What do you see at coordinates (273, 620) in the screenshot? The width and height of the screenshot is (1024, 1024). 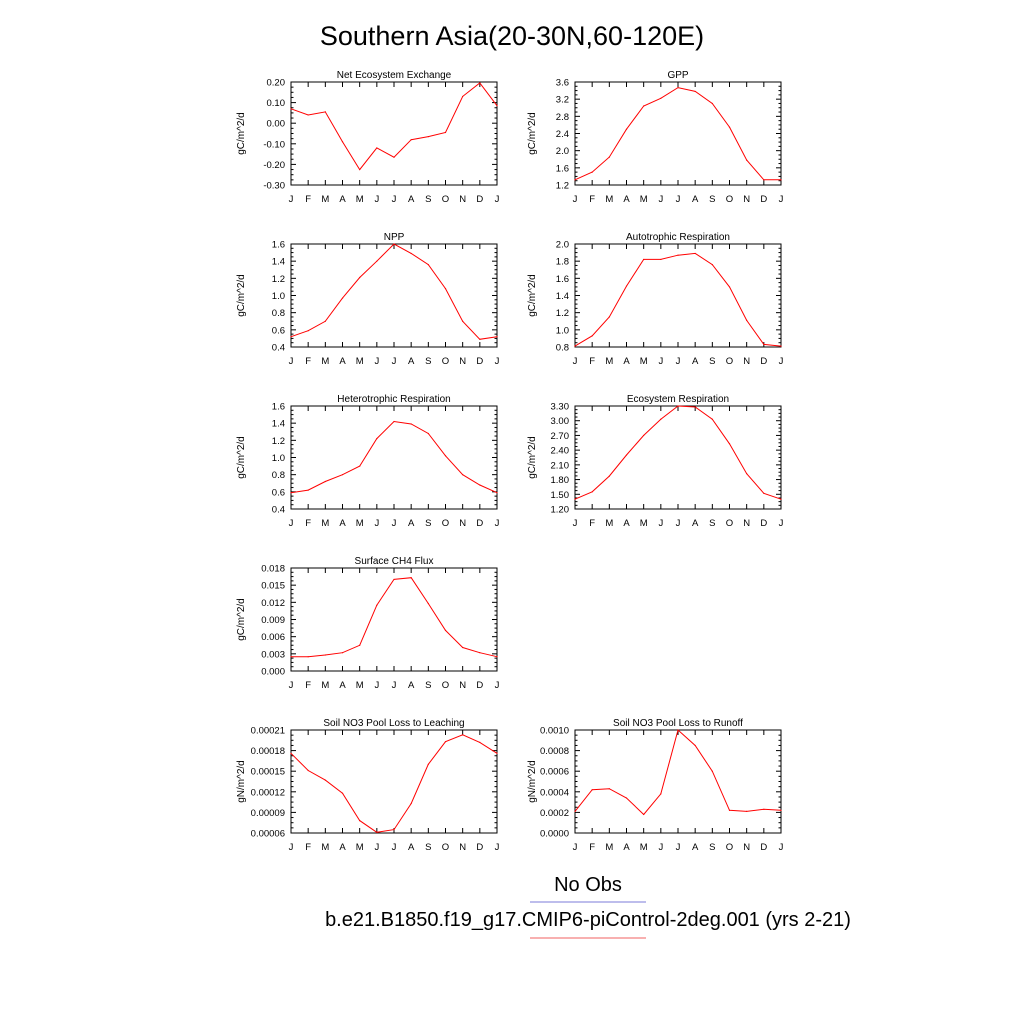 I see `y-tick-label: 0.009` at bounding box center [273, 620].